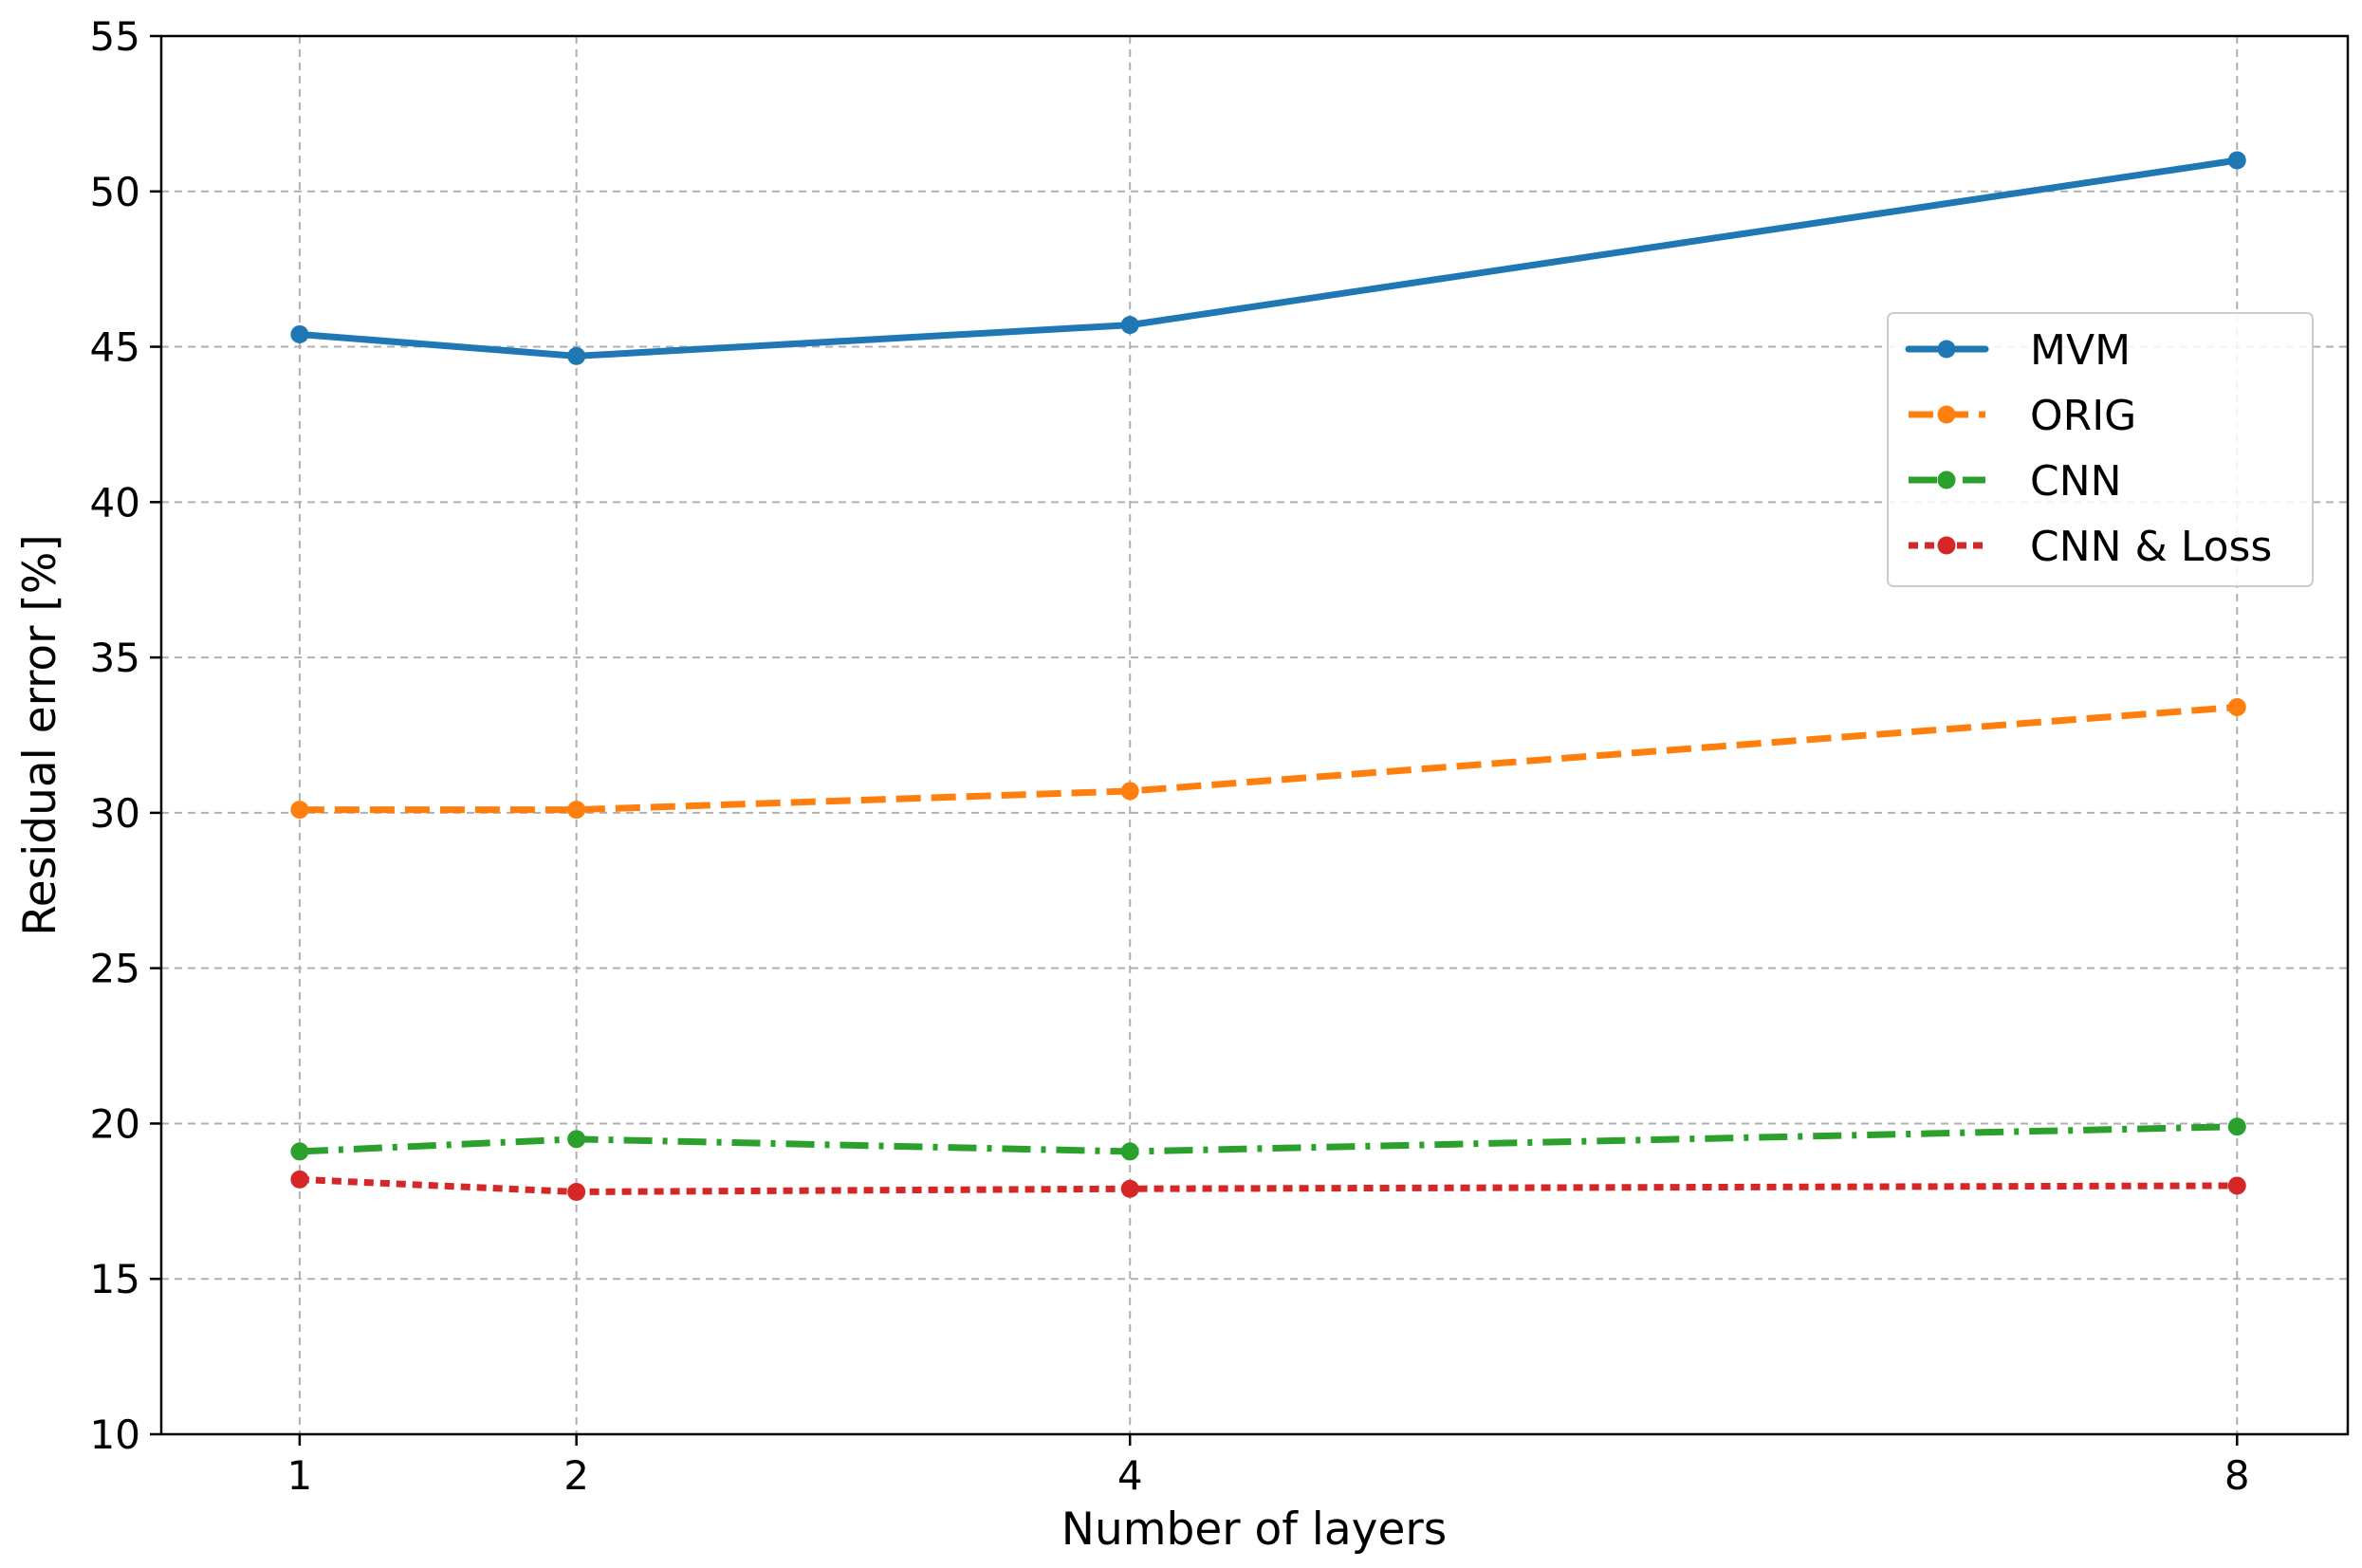 This screenshot has height=1568, width=2362. Describe the element at coordinates (115, 814) in the screenshot. I see `y-tick-label: 30` at that location.